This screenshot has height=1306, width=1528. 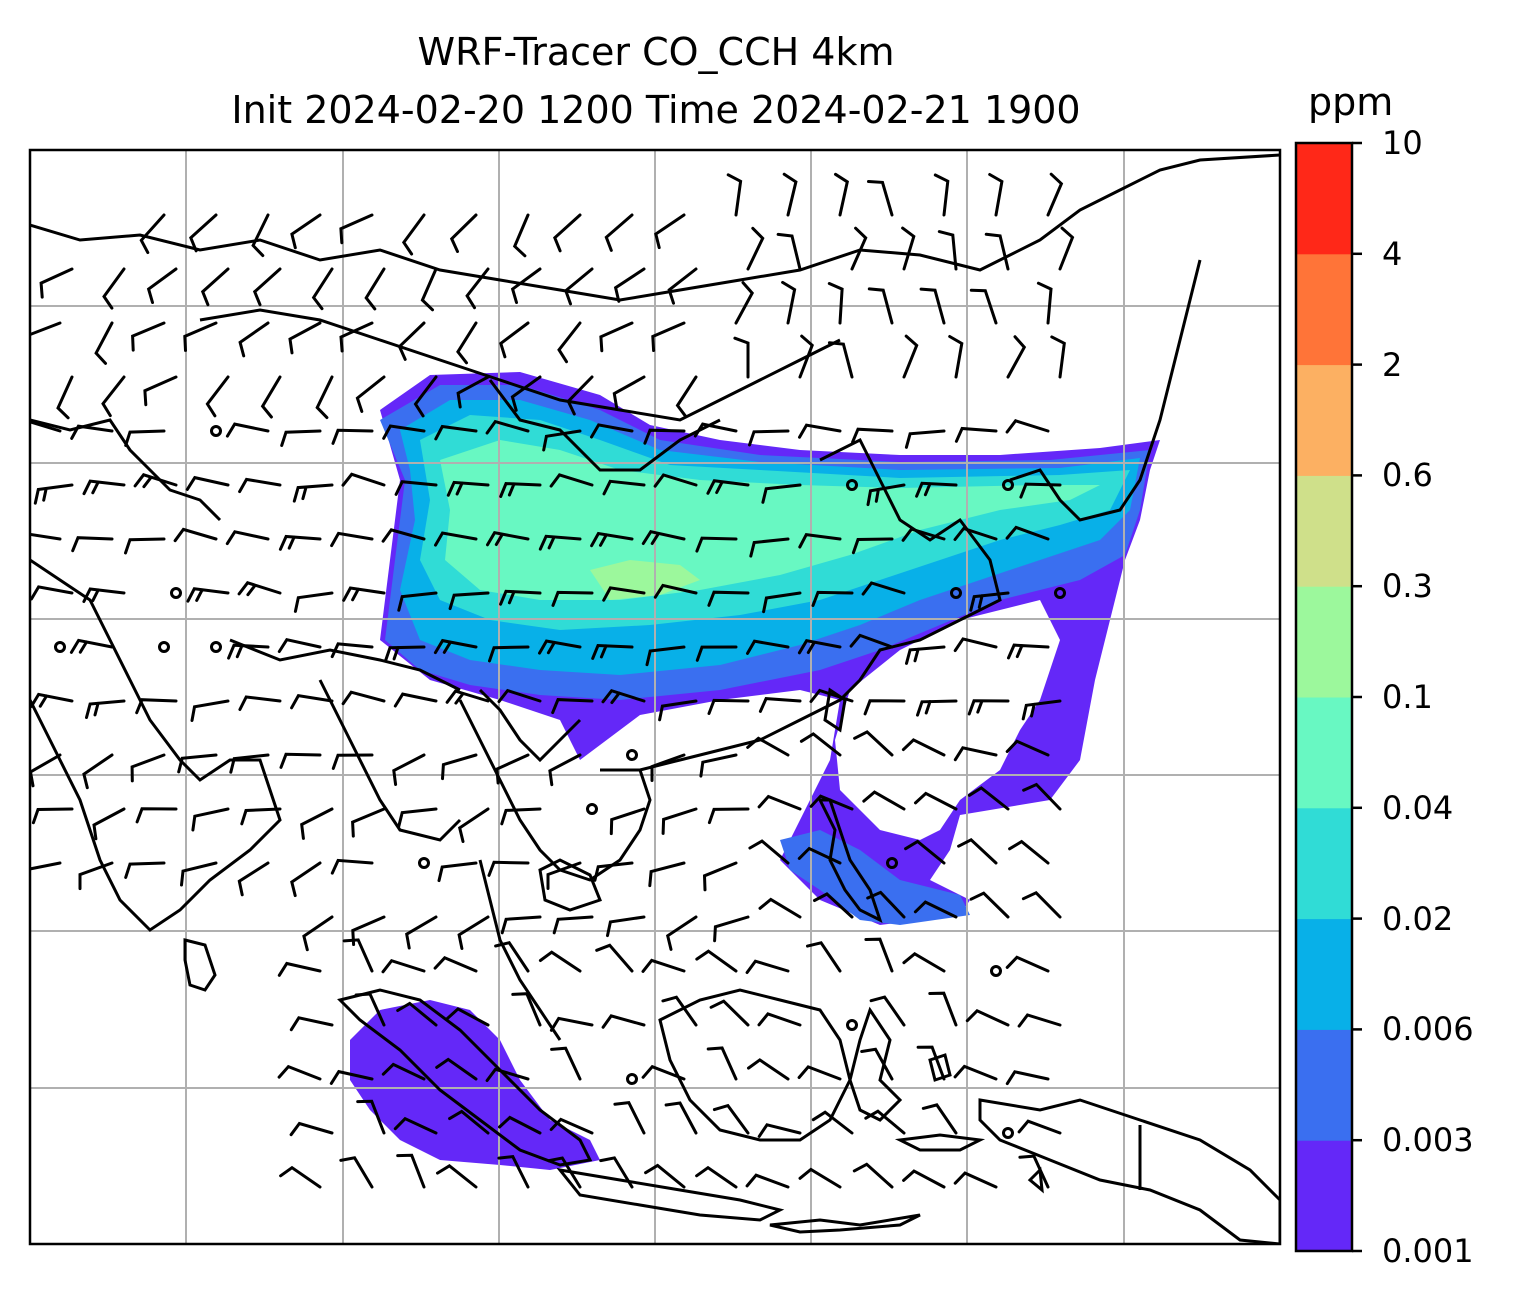 I want to click on colorbar-tick-label: 0.1, so click(x=1407, y=697).